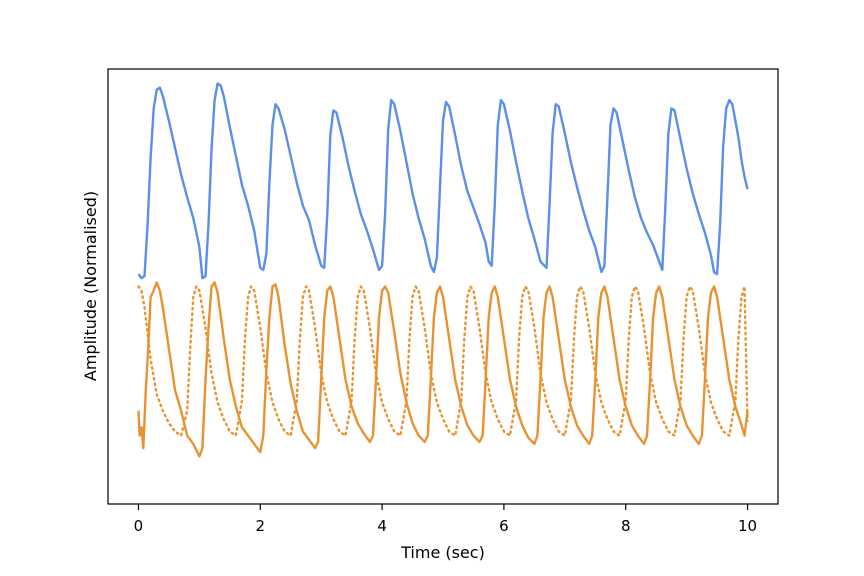 The height and width of the screenshot is (576, 864). Describe the element at coordinates (442, 552) in the screenshot. I see `x-axis-label: Time (sec)` at that location.